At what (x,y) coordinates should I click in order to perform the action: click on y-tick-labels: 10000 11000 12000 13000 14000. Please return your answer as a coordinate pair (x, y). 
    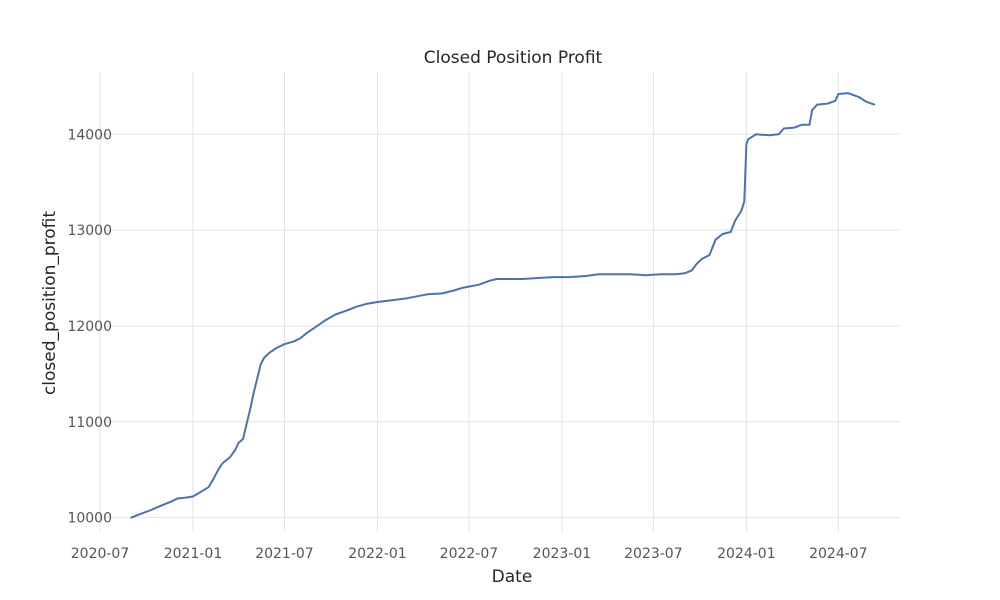
    Looking at the image, I should click on (89, 326).